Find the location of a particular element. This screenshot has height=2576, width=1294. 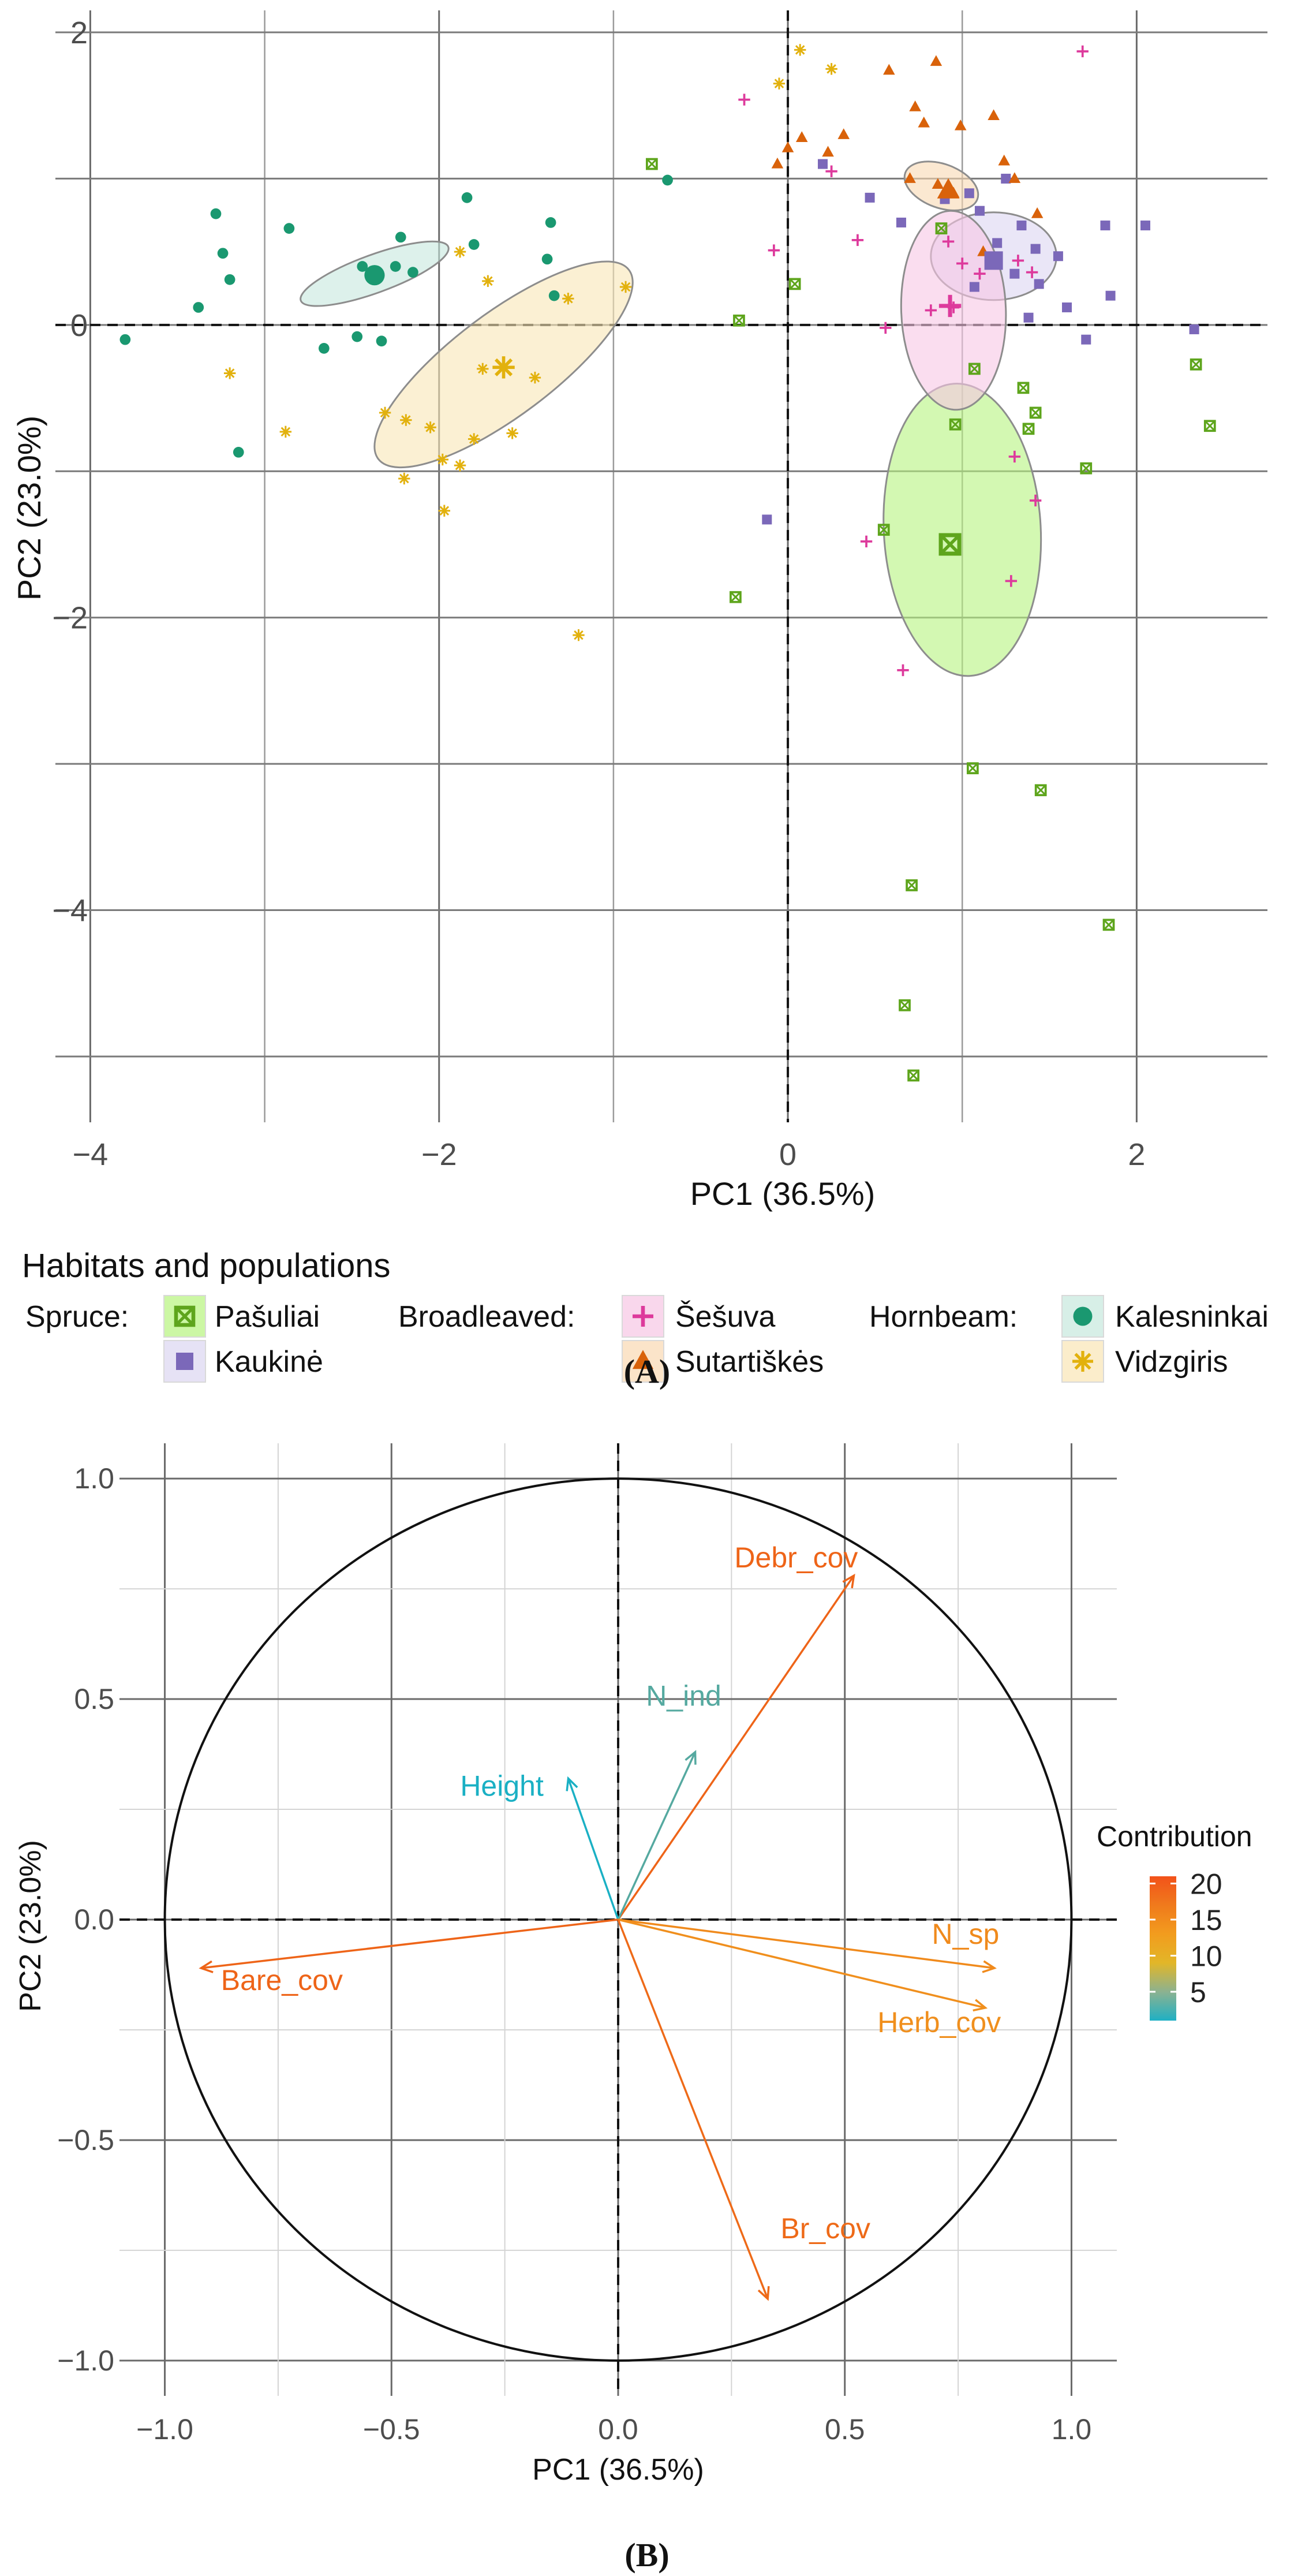

legend-key-sesuva is located at coordinates (643, 1316).